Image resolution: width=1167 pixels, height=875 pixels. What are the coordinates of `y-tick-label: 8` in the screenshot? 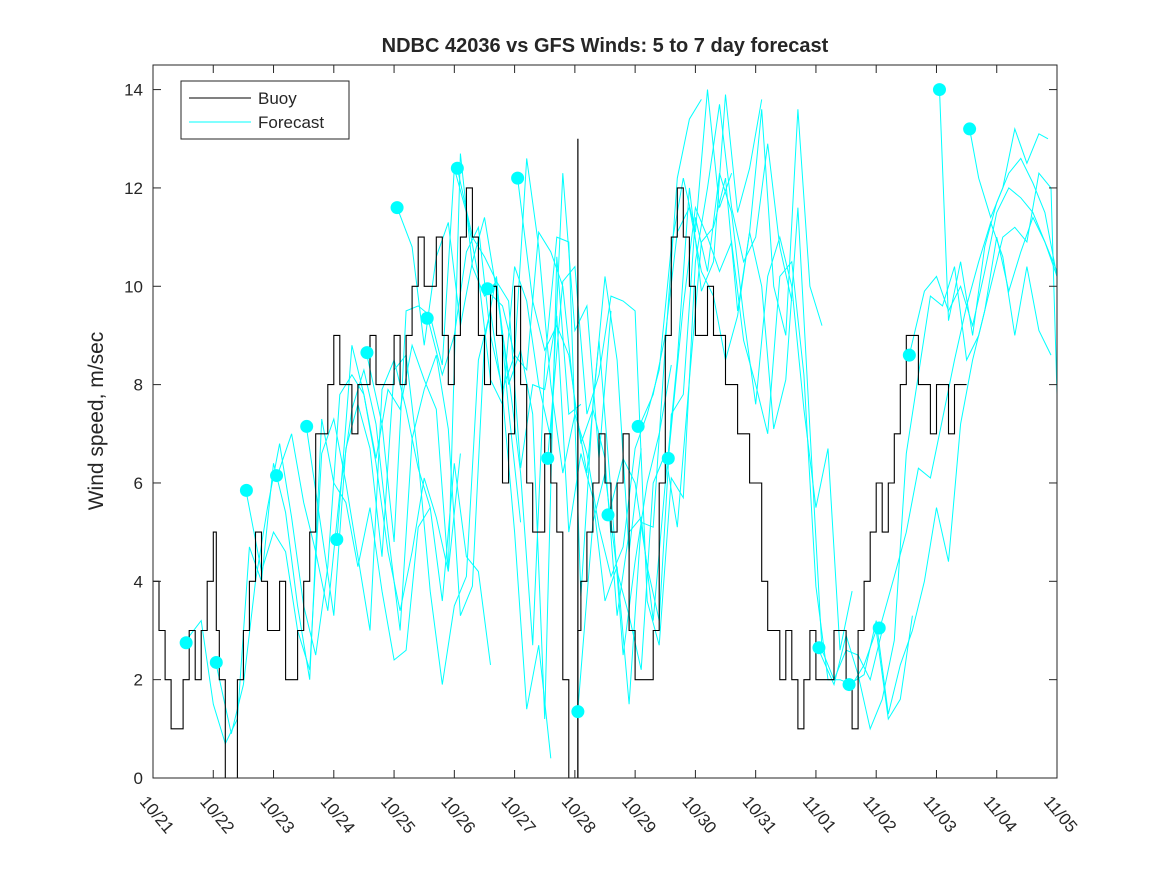 It's located at (138, 385).